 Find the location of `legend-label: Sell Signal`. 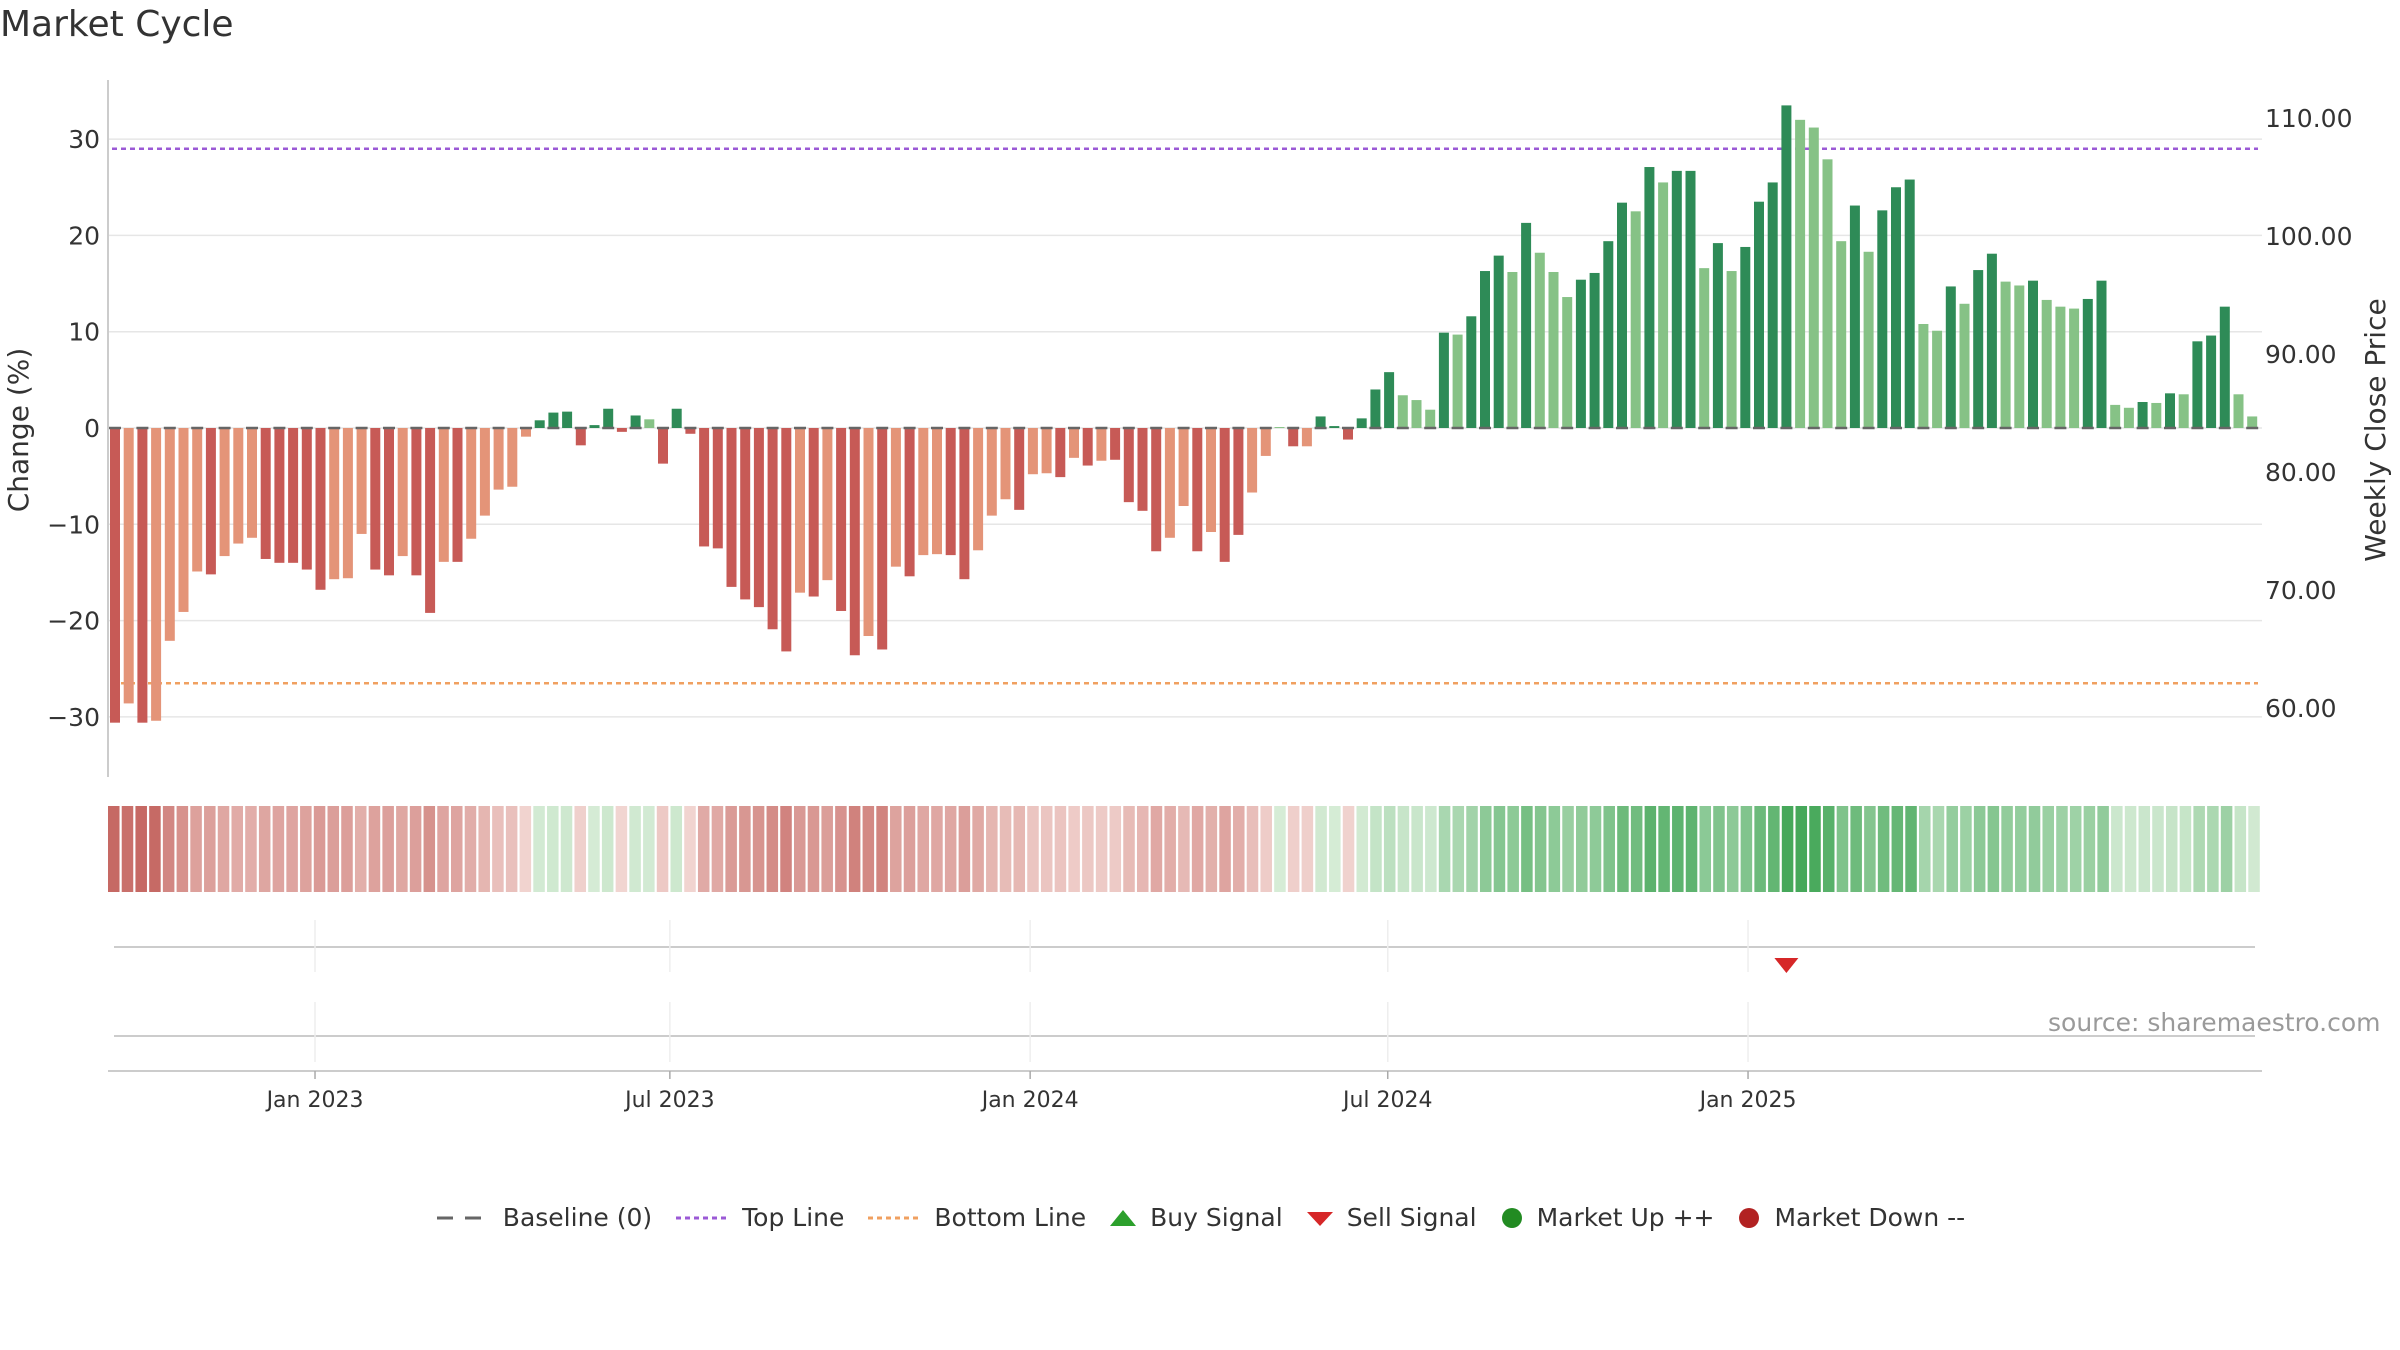

legend-label: Sell Signal is located at coordinates (1411, 1217).